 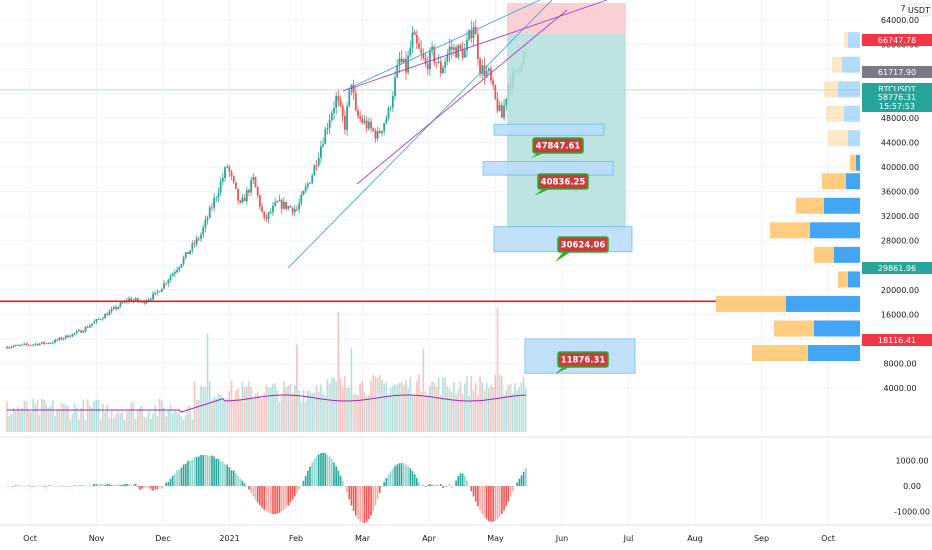 I want to click on price-tag-label: BTCUSDT, so click(x=897, y=89).